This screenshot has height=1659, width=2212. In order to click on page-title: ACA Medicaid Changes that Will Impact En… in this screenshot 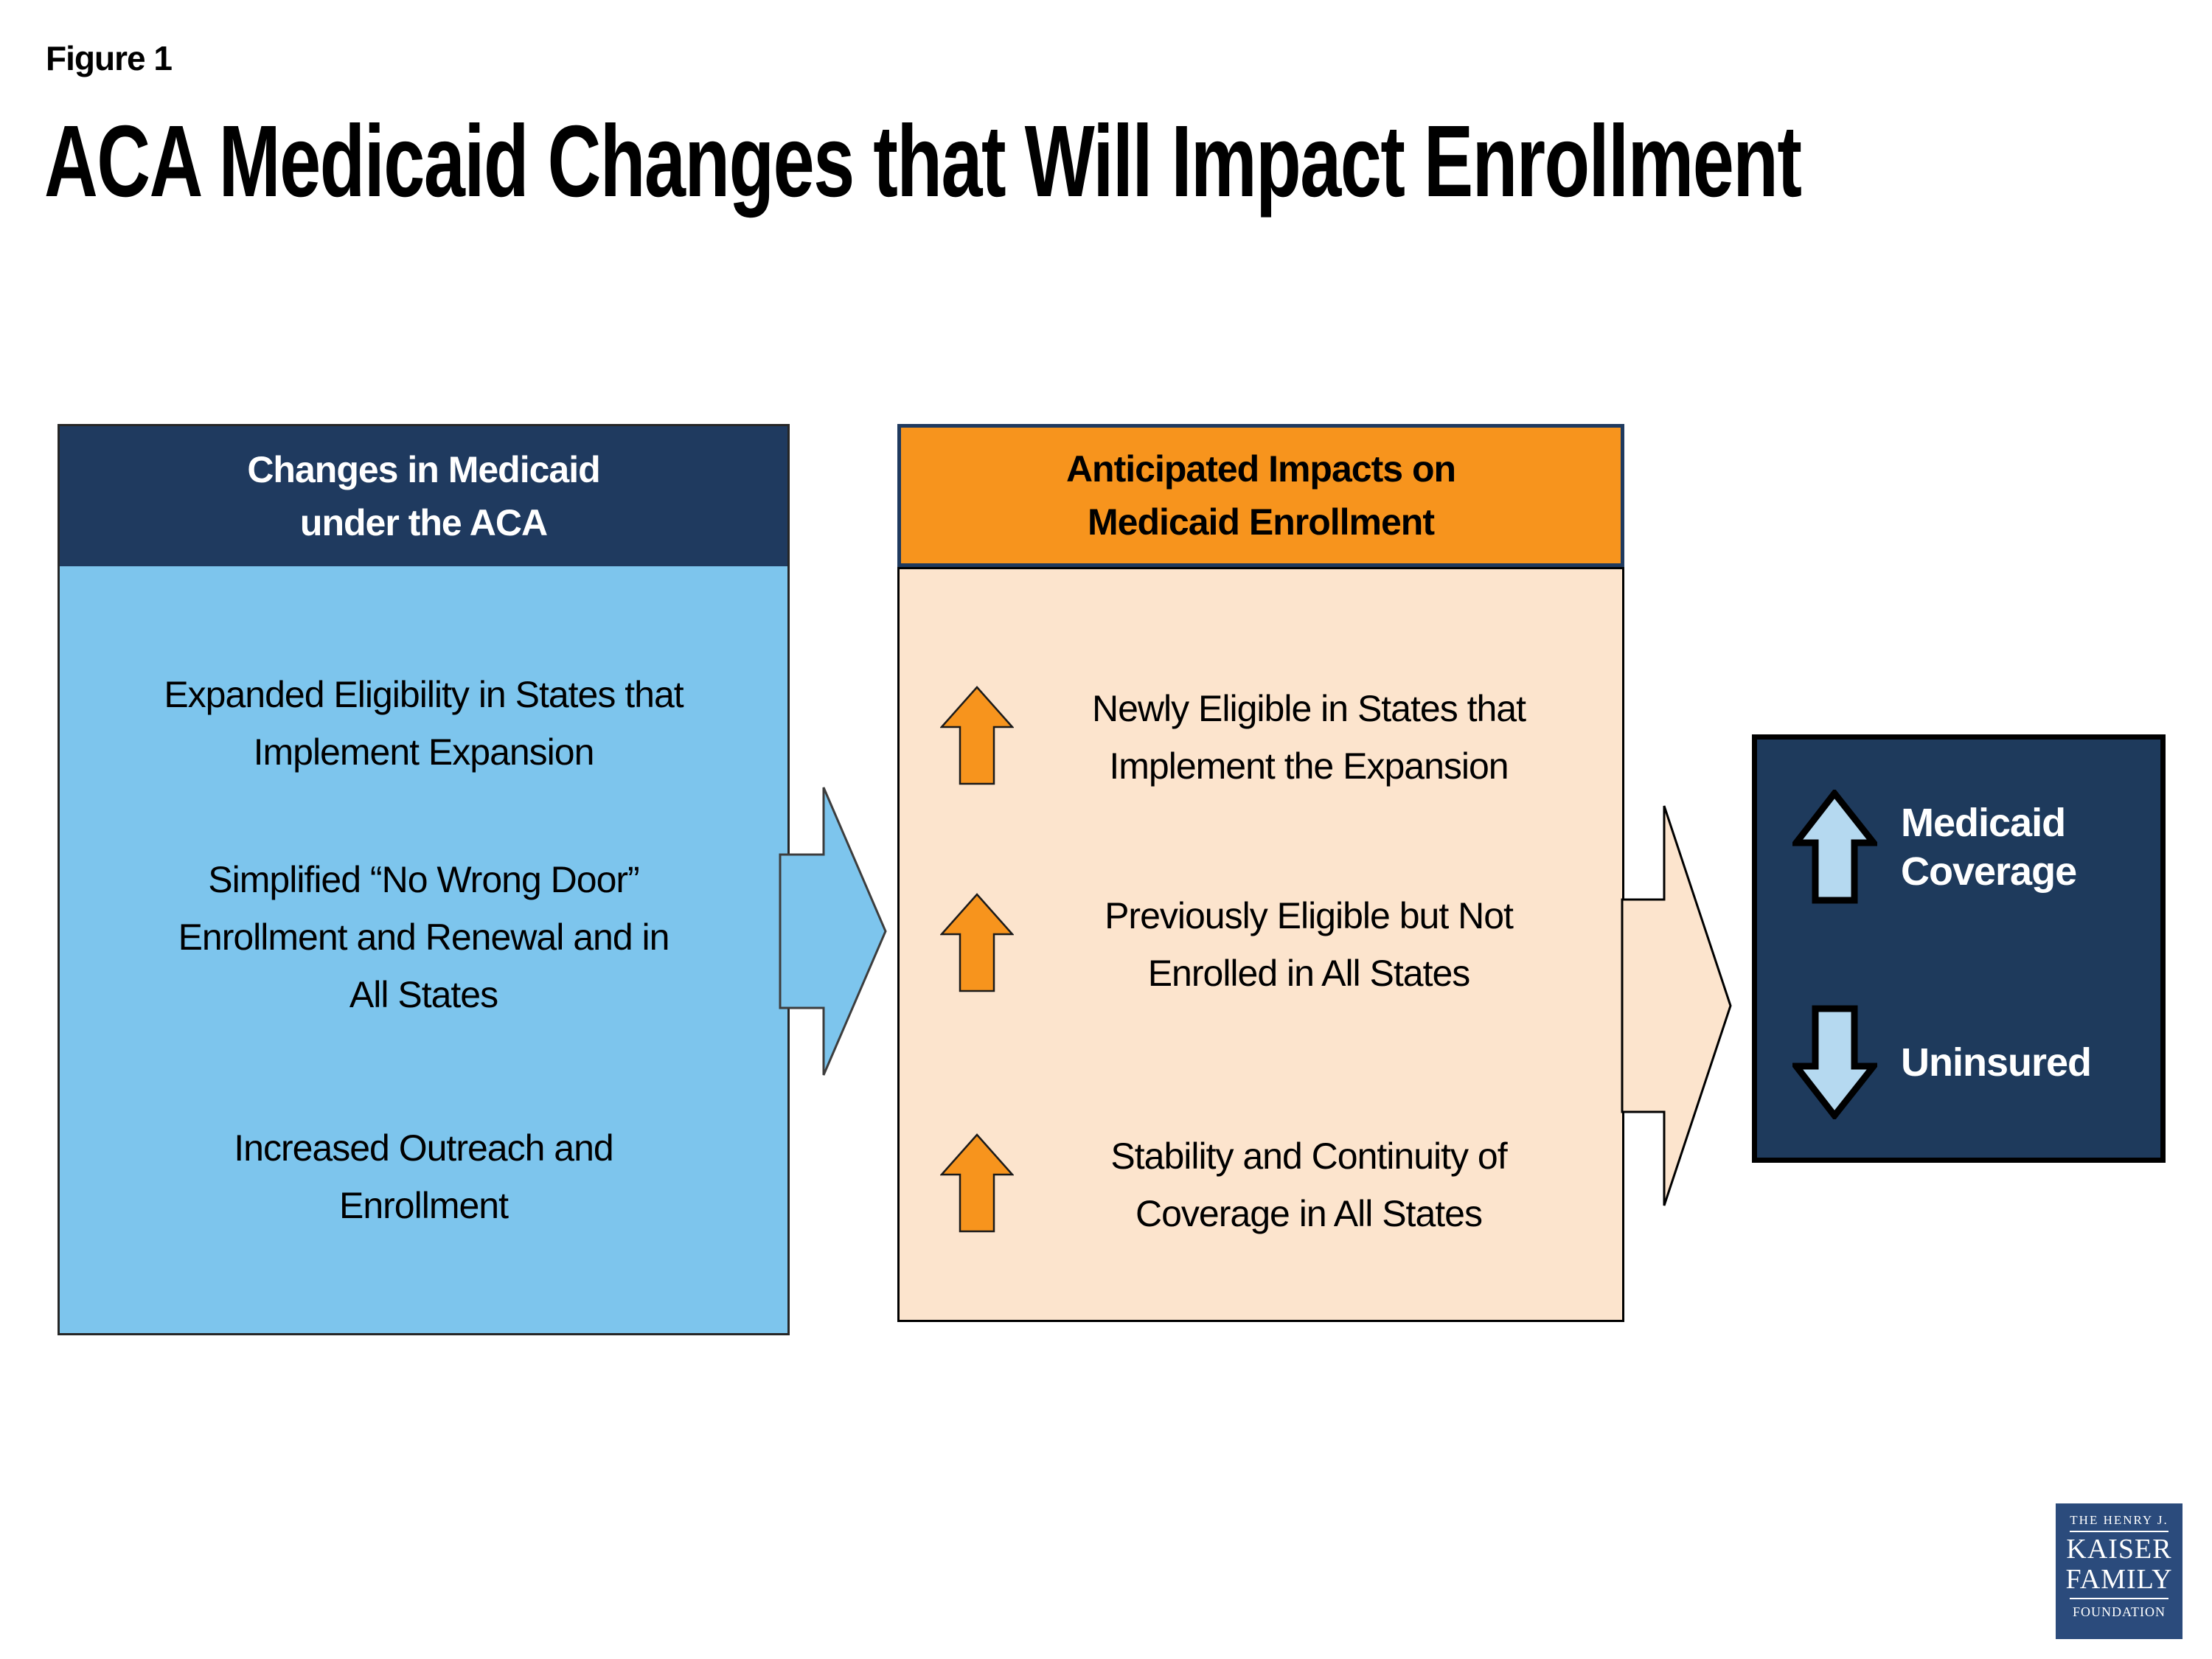, I will do `click(923, 161)`.